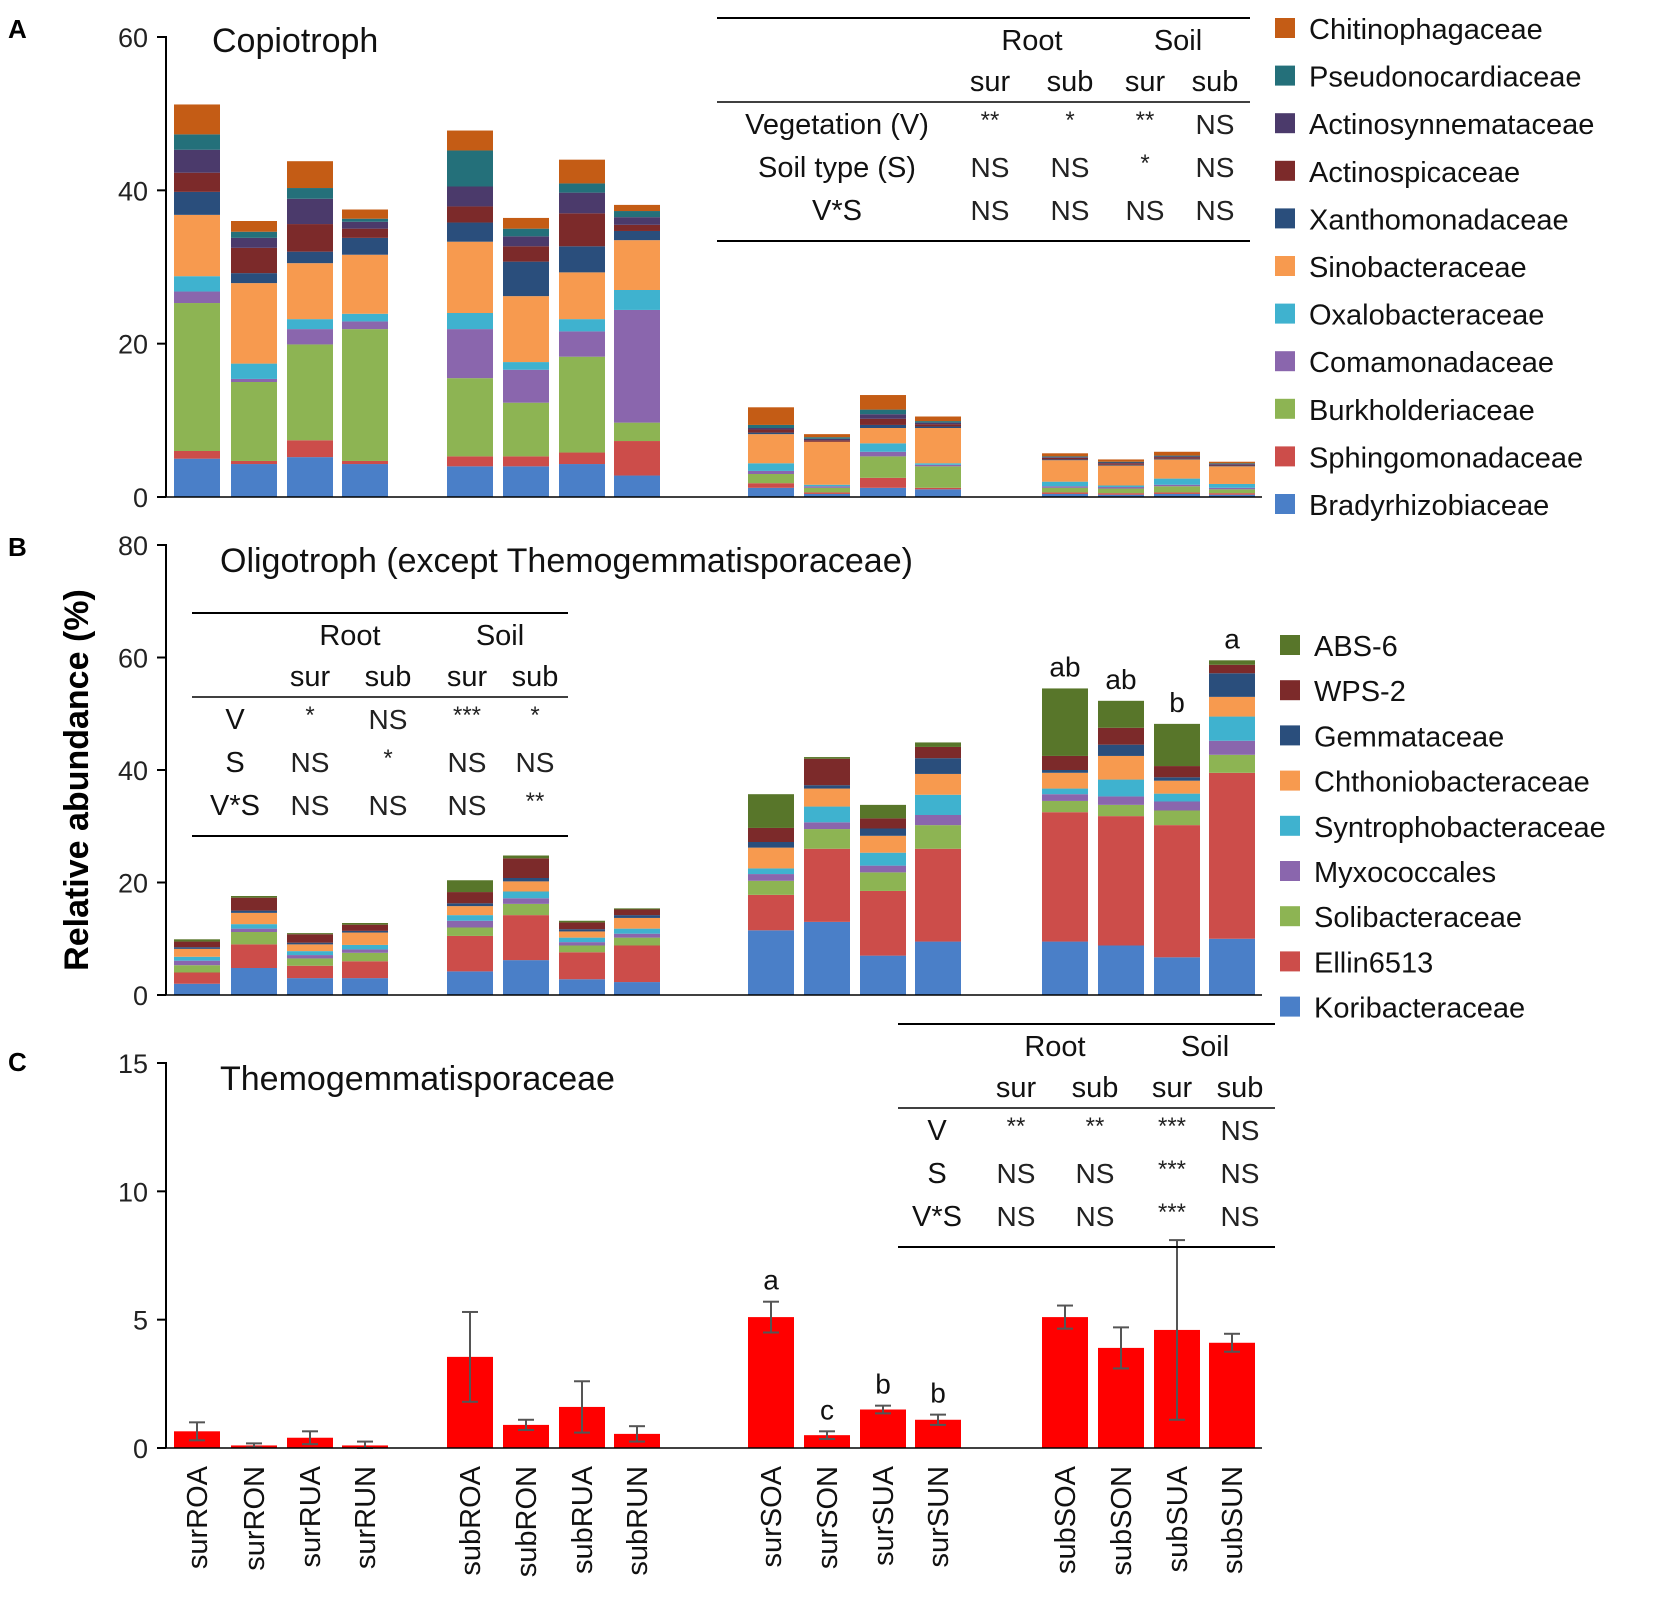  Describe the element at coordinates (1431, 363) in the screenshot. I see `legend-label: Comamonadaceae` at that location.